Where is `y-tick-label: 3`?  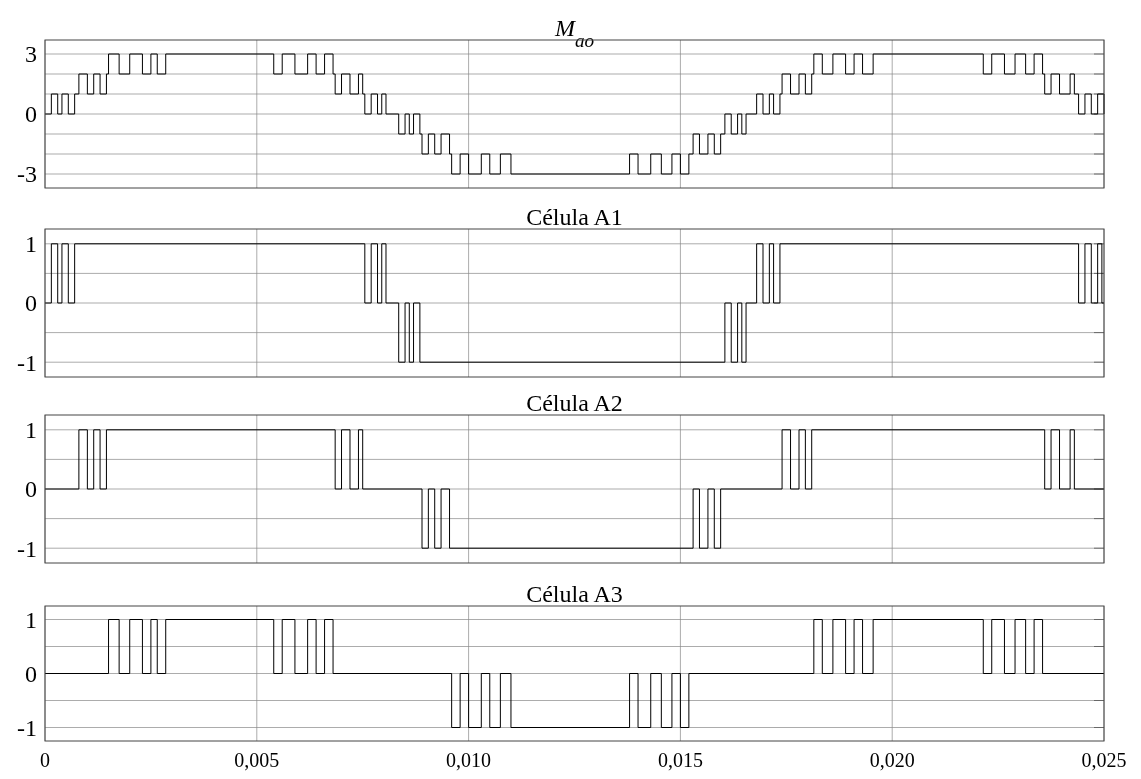 y-tick-label: 3 is located at coordinates (31, 54).